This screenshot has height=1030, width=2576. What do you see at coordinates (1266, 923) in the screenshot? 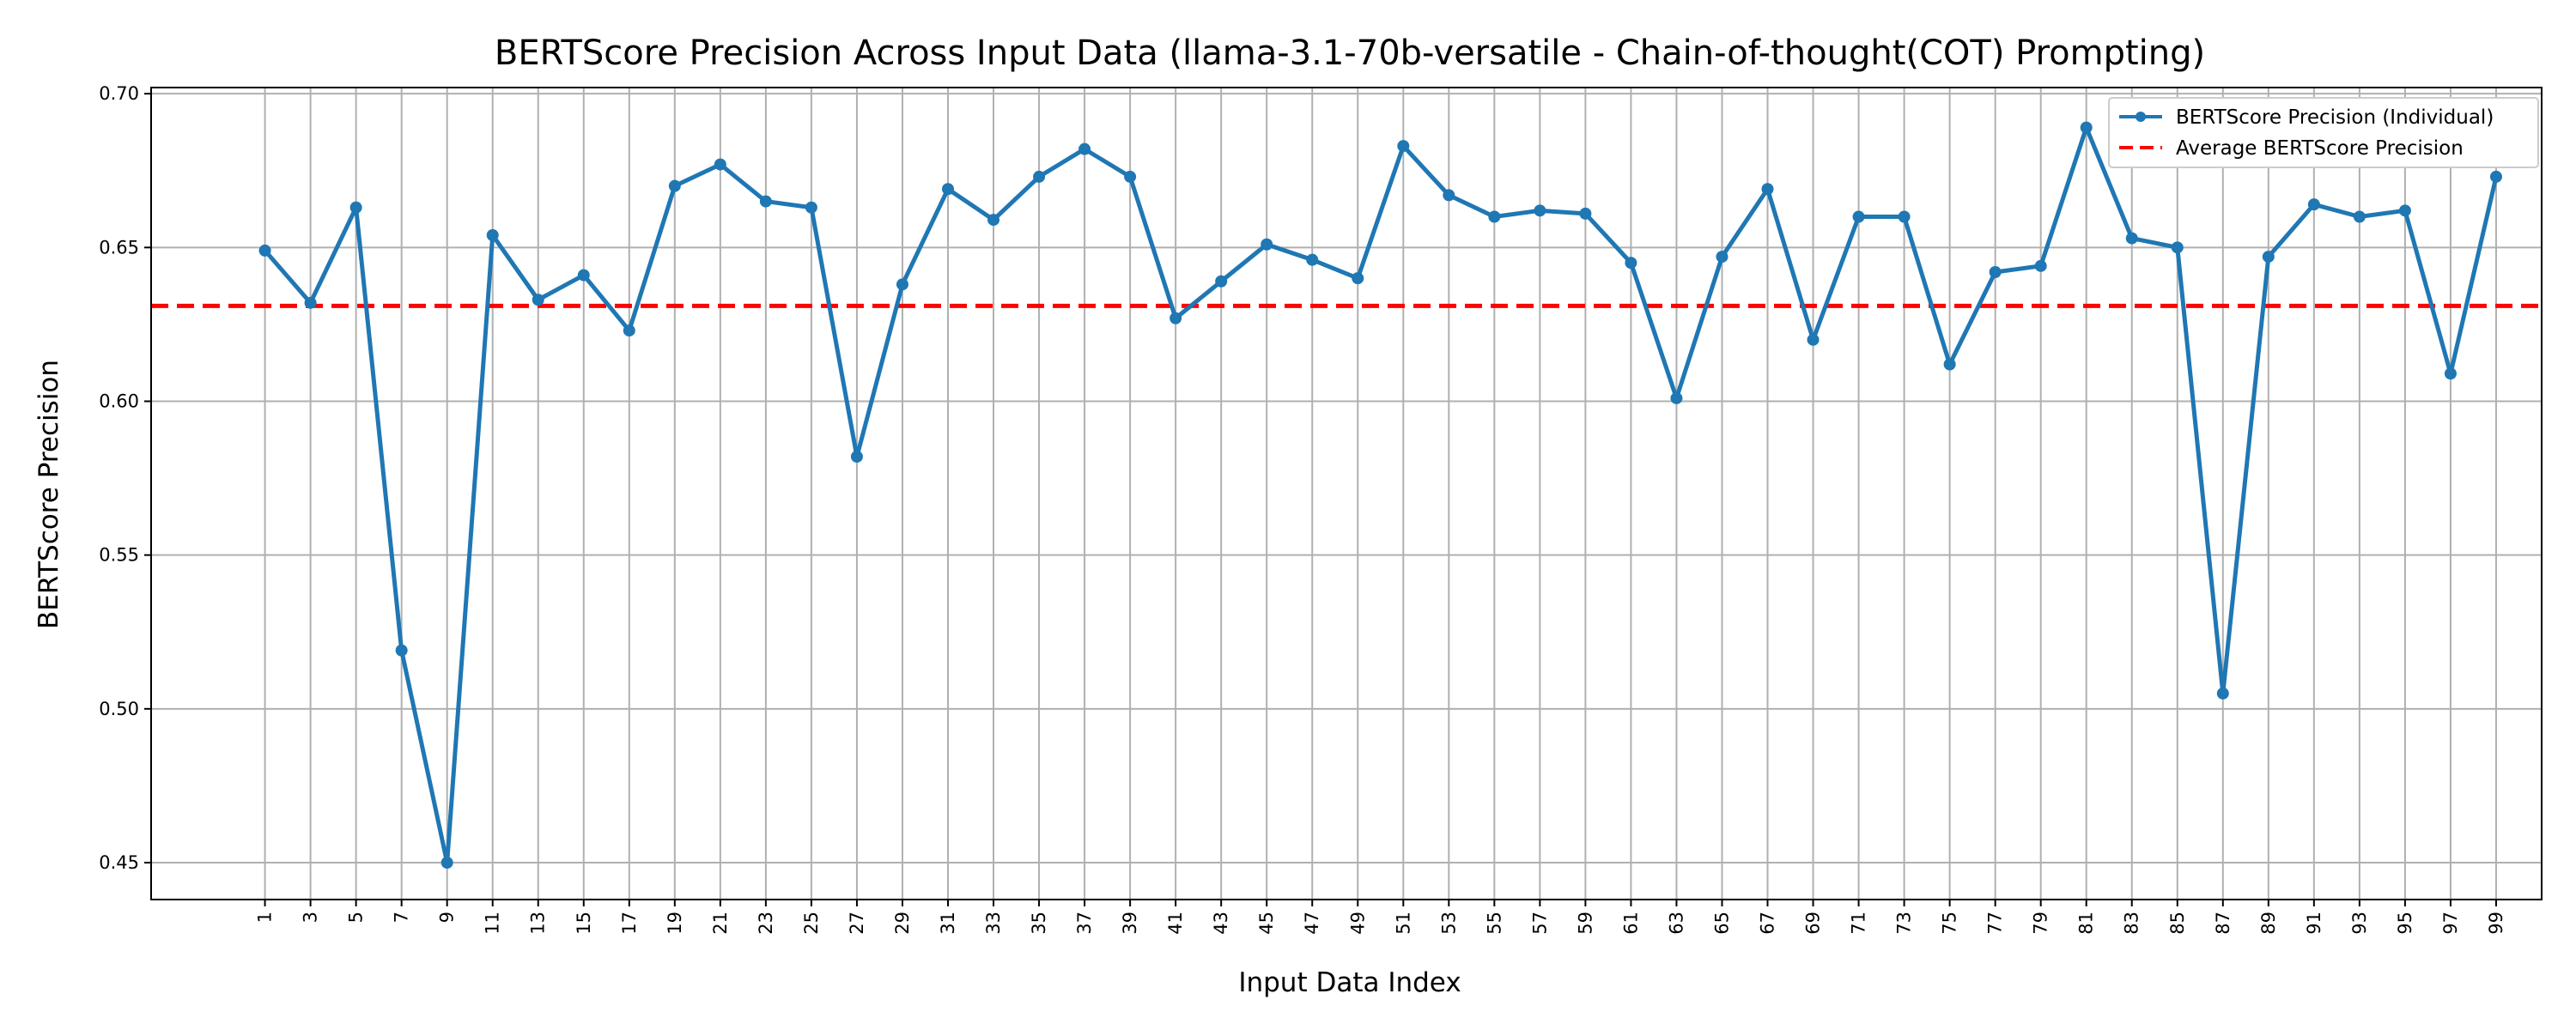
I see `x-tick-label: 45` at bounding box center [1266, 923].